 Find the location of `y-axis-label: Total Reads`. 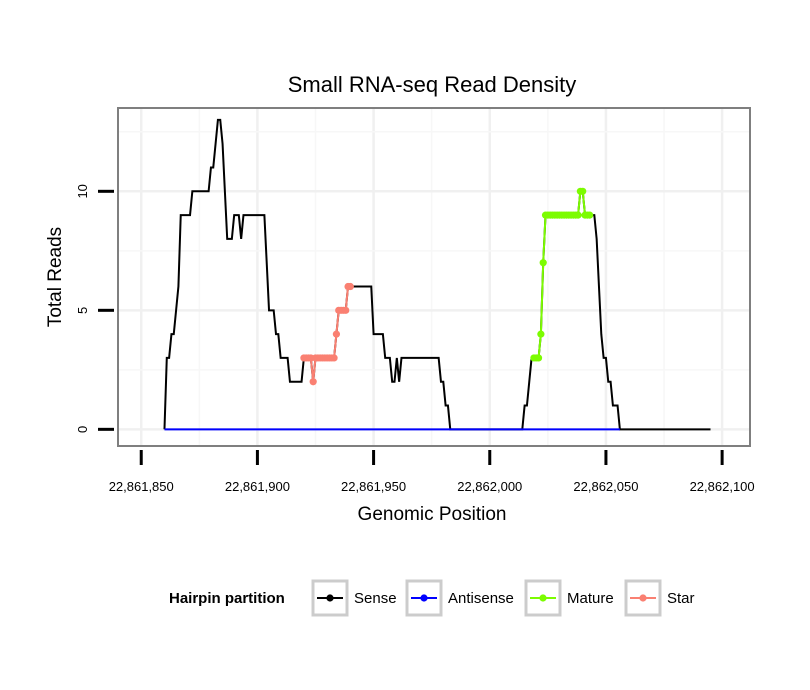

y-axis-label: Total Reads is located at coordinates (55, 277).